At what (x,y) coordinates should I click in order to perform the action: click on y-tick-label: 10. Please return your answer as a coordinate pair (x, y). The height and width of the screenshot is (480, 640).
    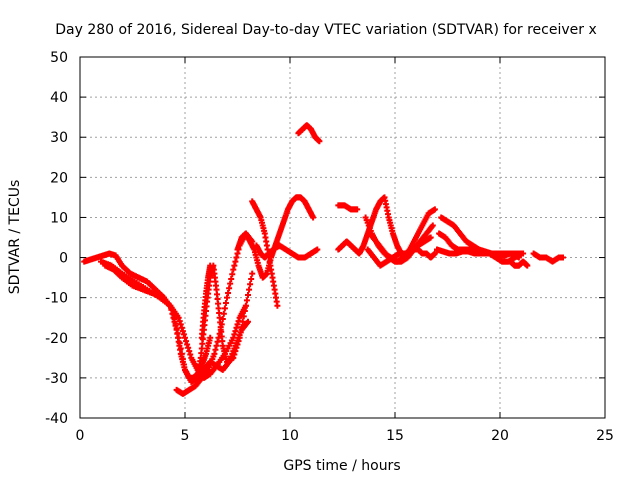
    Looking at the image, I should click on (59, 218).